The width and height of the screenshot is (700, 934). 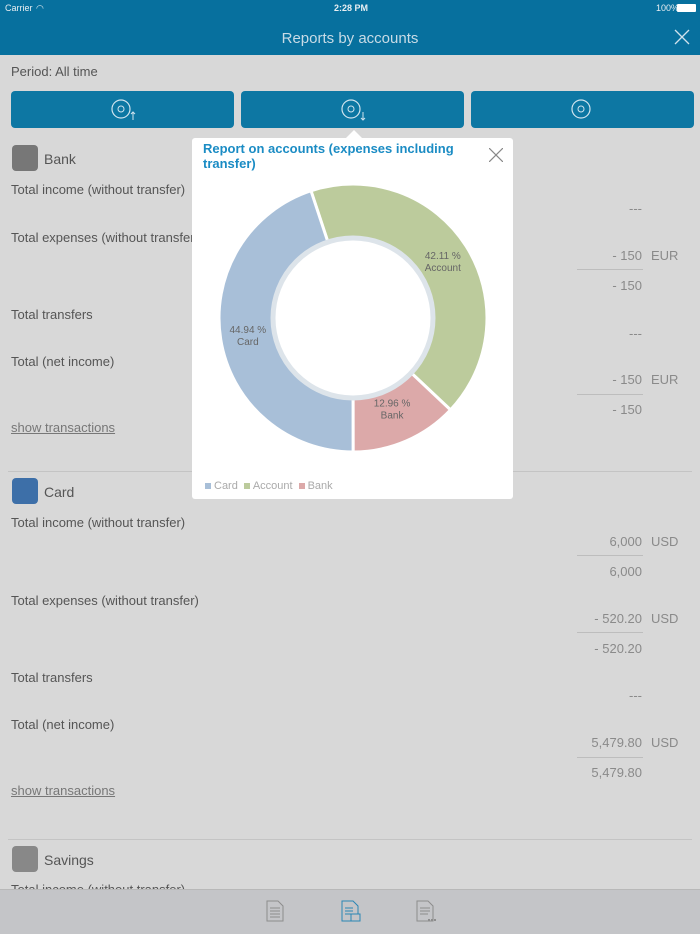 What do you see at coordinates (60, 159) in the screenshot?
I see `account-name: Bank` at bounding box center [60, 159].